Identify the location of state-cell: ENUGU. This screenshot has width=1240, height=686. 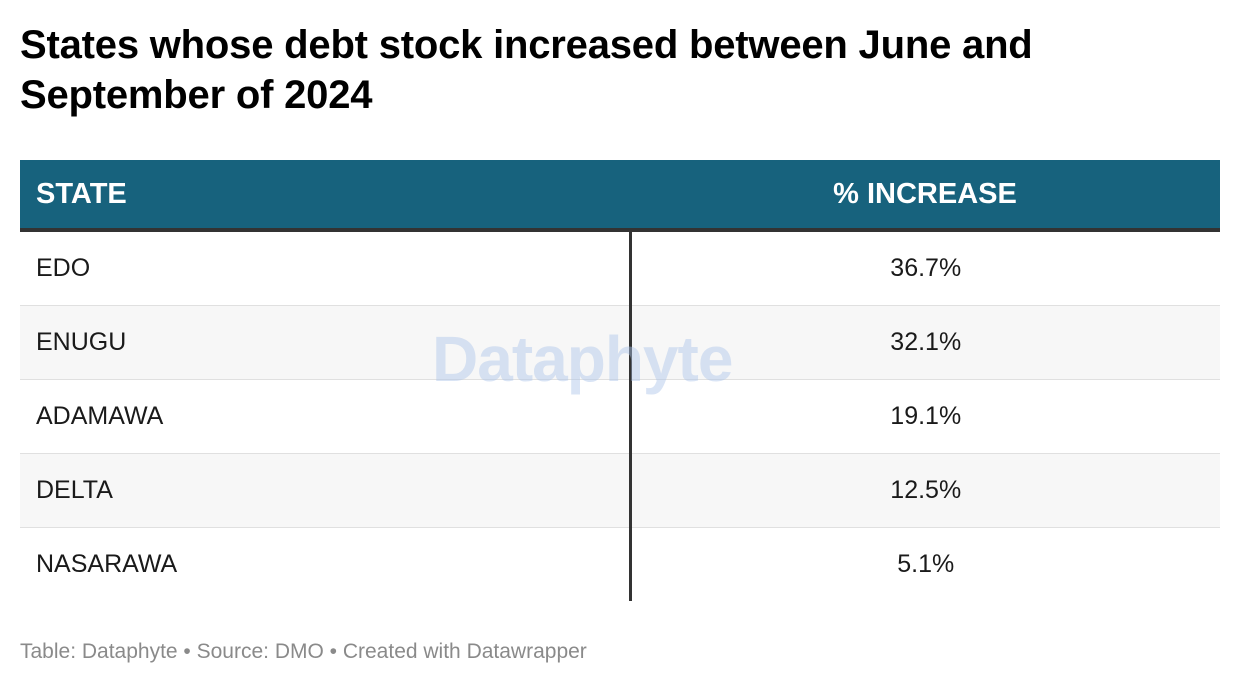
(326, 342).